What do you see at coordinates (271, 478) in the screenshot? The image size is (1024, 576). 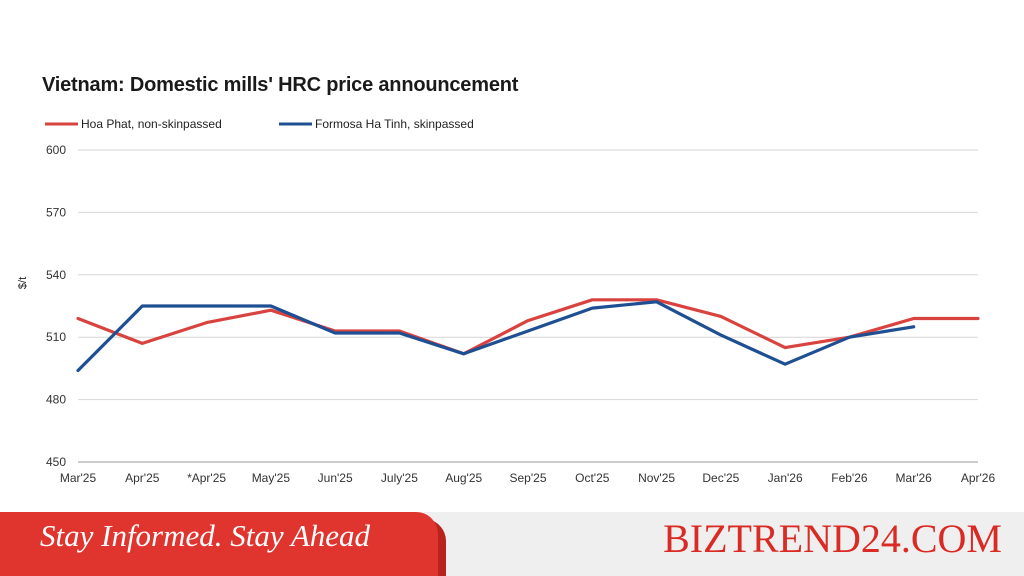 I see `x-tick-label: May'25` at bounding box center [271, 478].